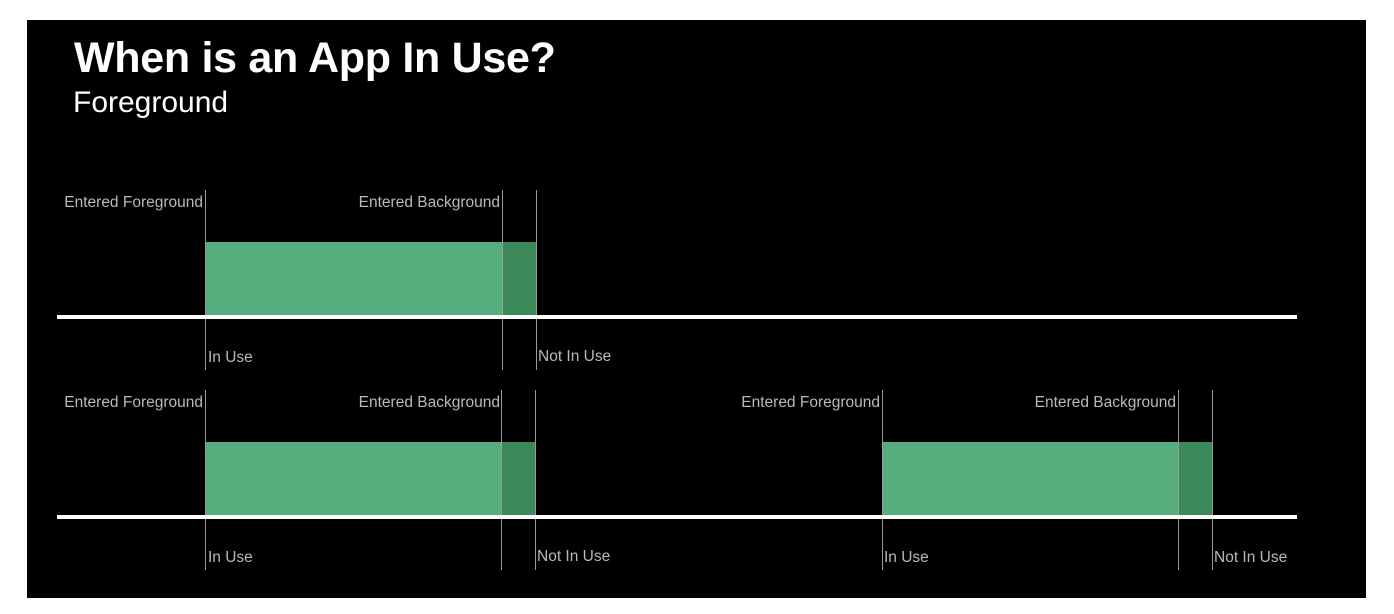 This screenshot has height=614, width=1394. Describe the element at coordinates (151, 102) in the screenshot. I see `slide-subtitle: Foreground` at that location.